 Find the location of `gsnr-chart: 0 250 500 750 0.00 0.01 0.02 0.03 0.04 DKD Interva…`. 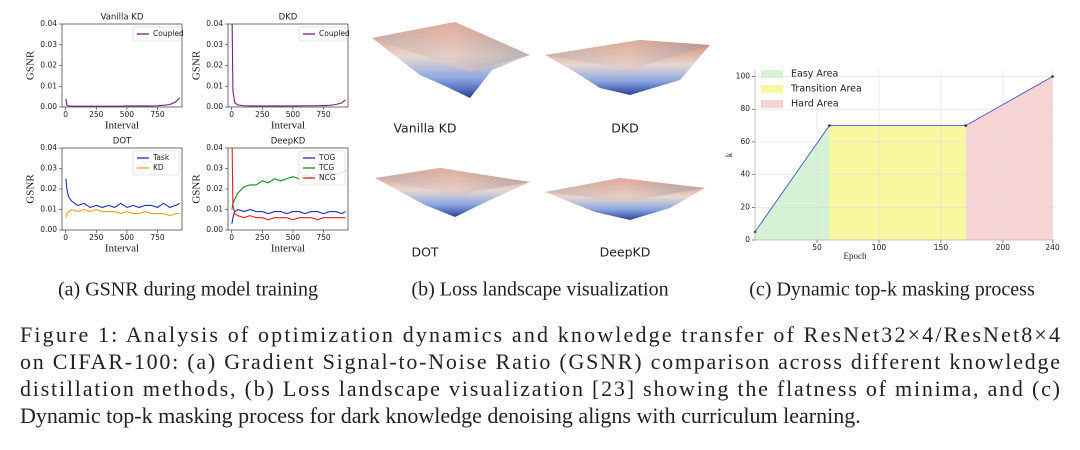

gsnr-chart: 0 250 500 750 0.00 0.01 0.02 0.03 0.04 DKD Interva… is located at coordinates (271, 72).